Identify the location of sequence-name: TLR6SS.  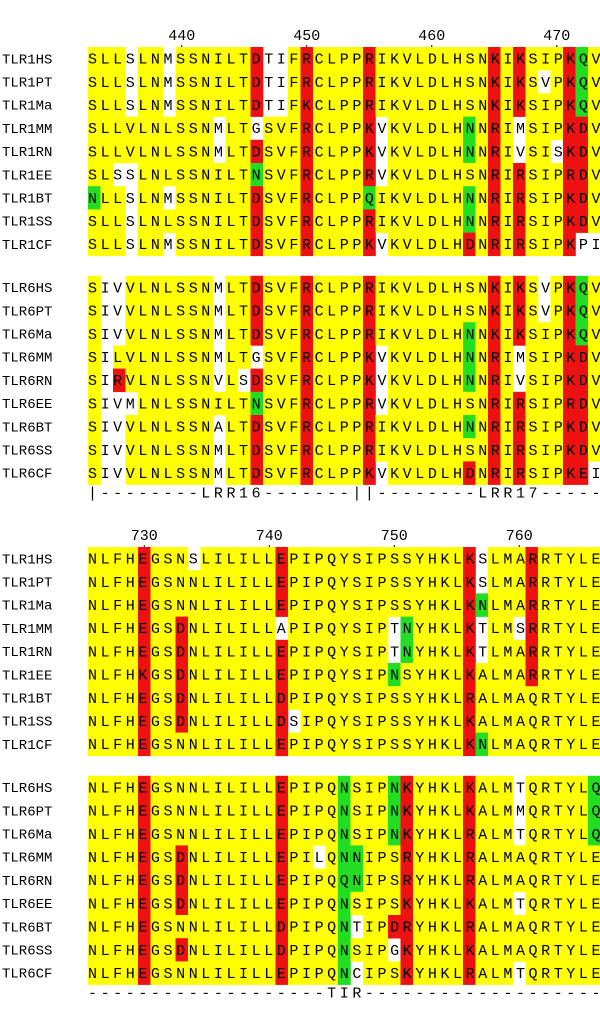
(27, 452).